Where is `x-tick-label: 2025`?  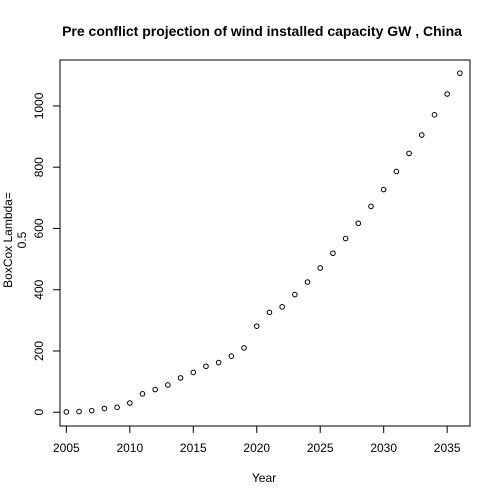 x-tick-label: 2025 is located at coordinates (320, 448).